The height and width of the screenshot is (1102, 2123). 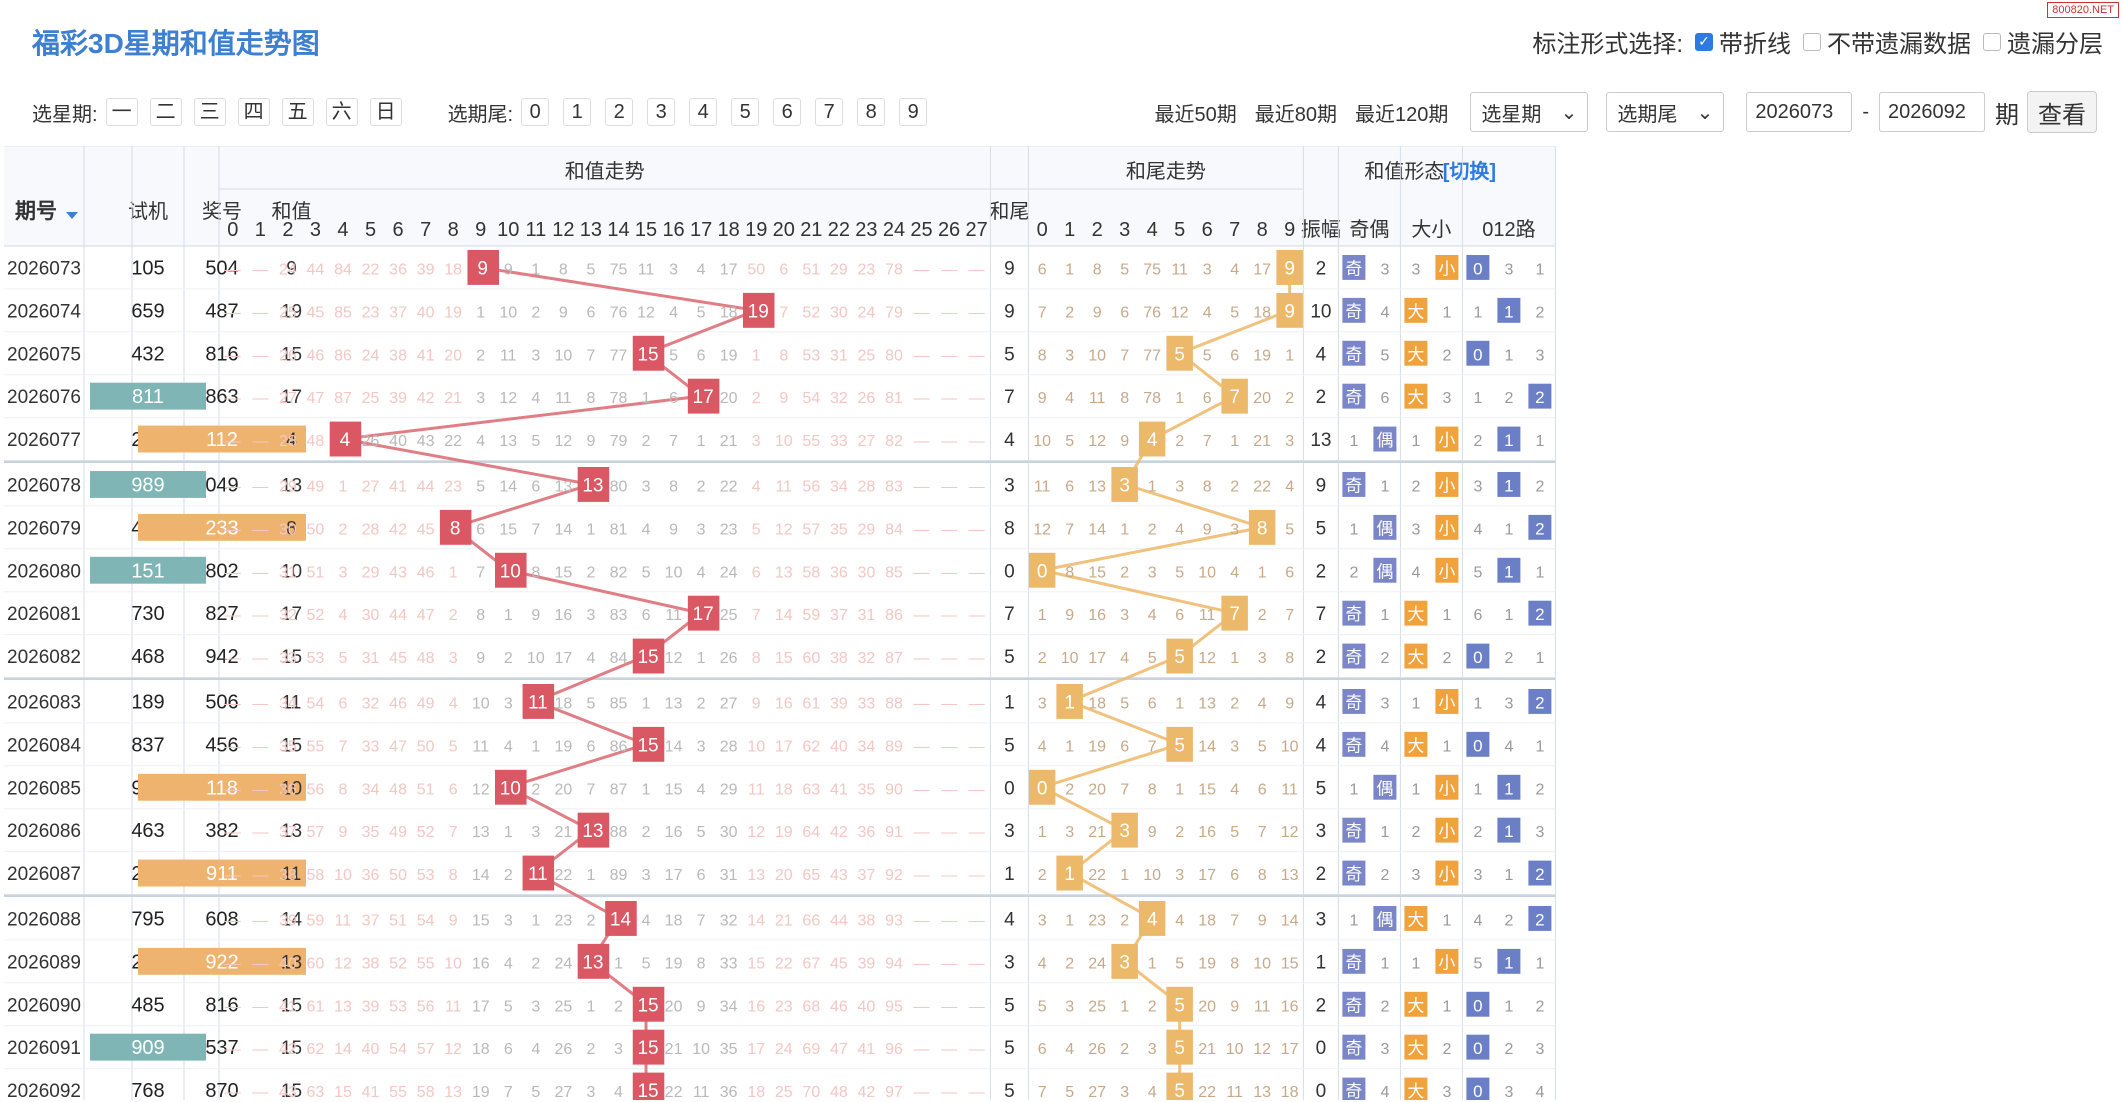 I want to click on test-cell: 837, so click(x=147, y=745).